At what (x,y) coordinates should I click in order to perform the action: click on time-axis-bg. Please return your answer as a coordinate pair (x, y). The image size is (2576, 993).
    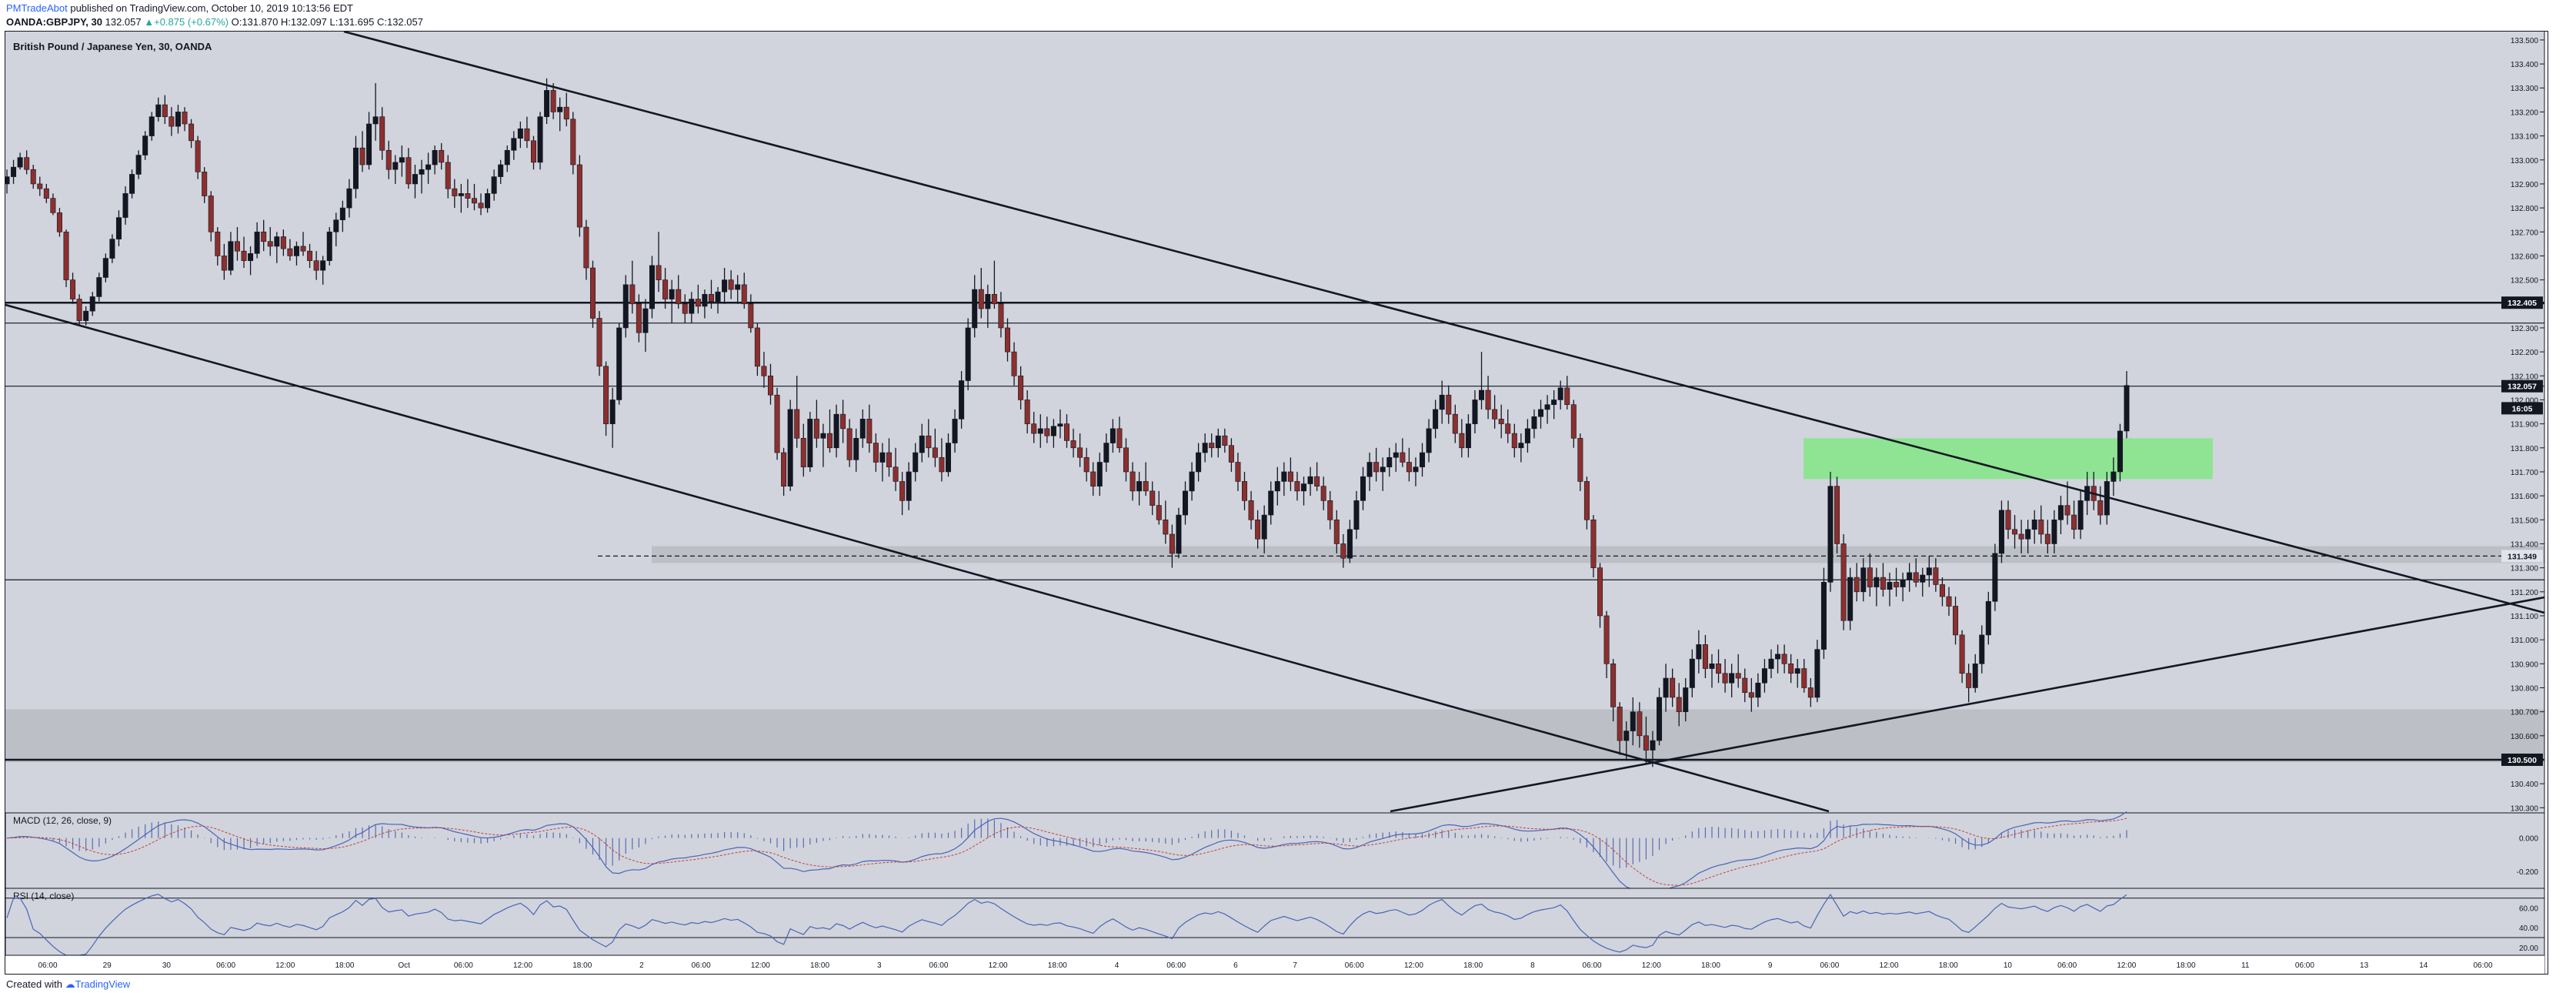
    Looking at the image, I should click on (1274, 964).